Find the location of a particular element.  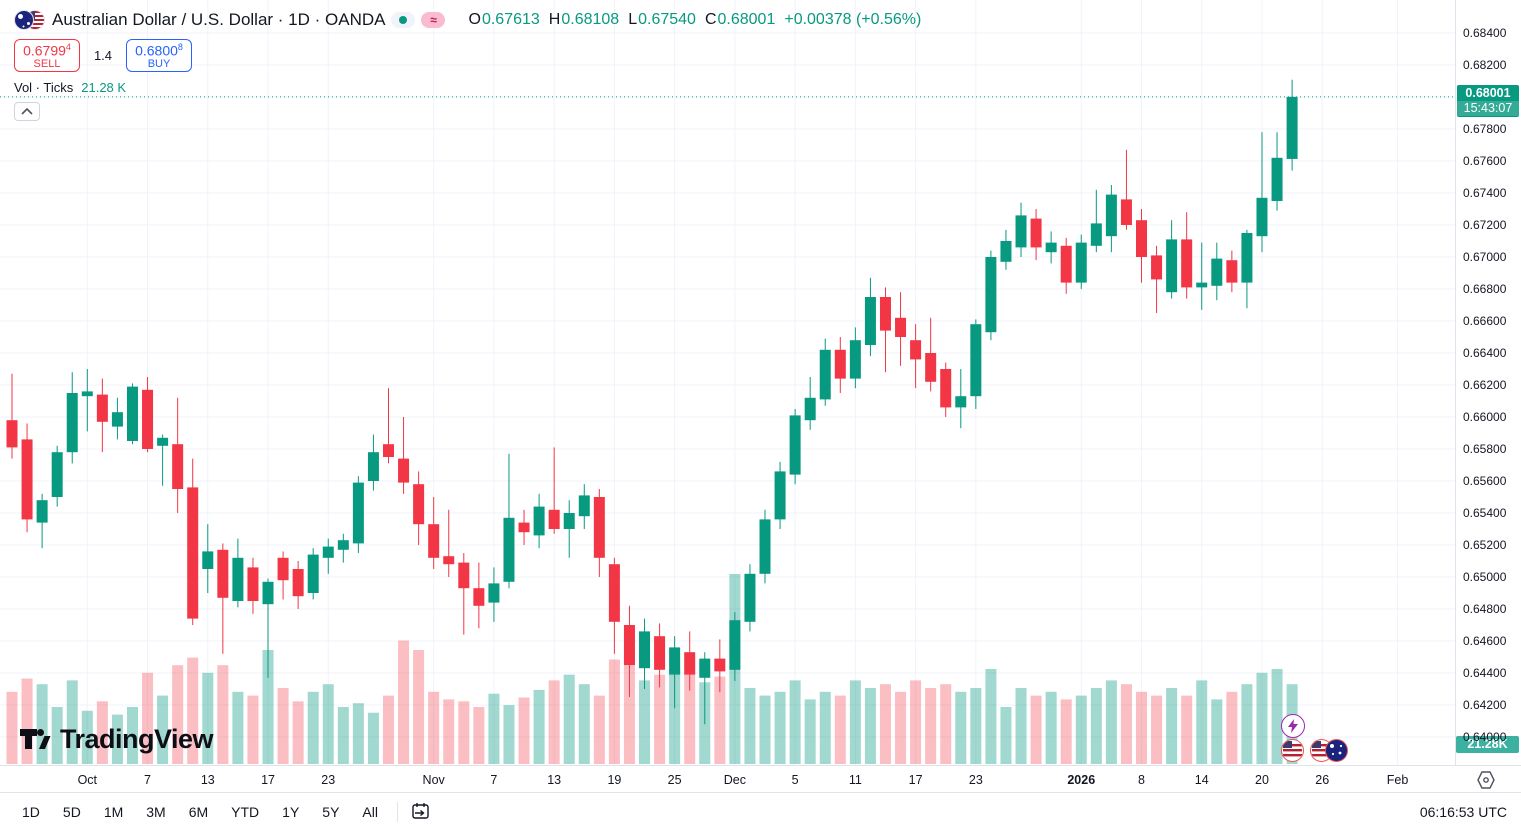

time-tick-label: 5 is located at coordinates (795, 780).